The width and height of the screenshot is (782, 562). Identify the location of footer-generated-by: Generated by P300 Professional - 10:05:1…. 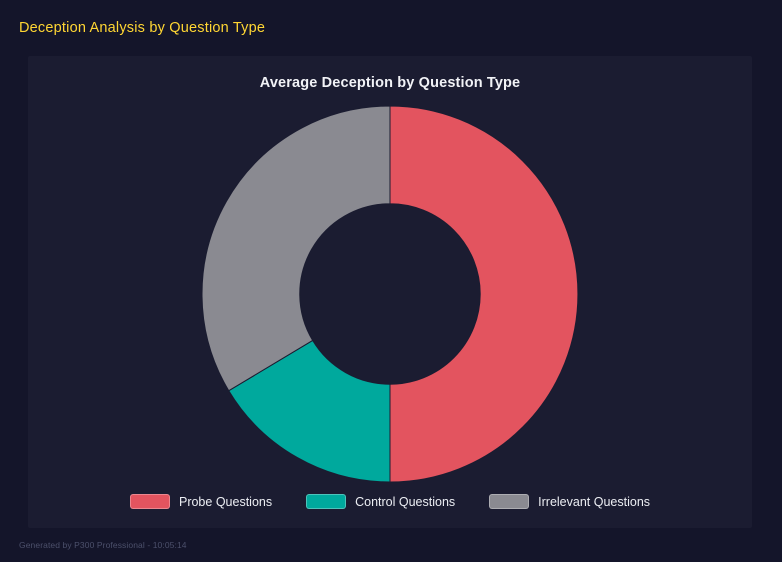
(103, 545).